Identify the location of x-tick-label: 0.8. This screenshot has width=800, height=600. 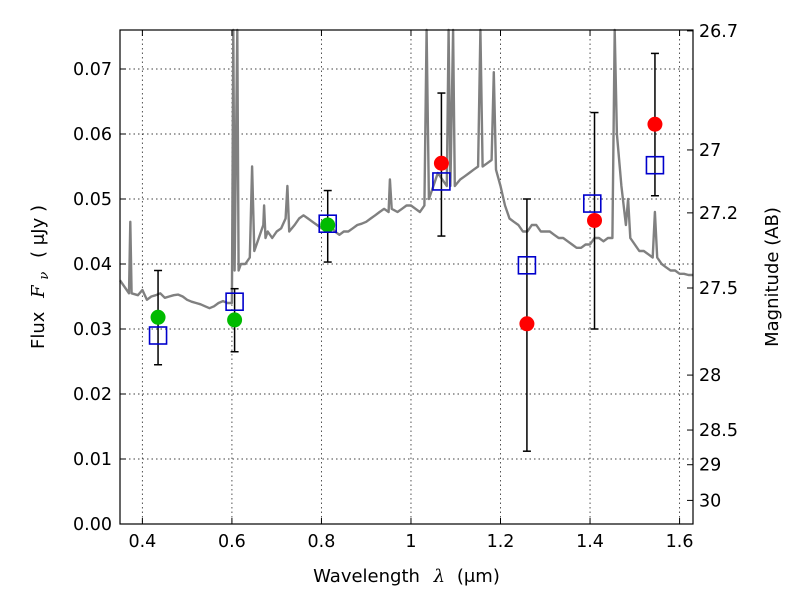
(322, 542).